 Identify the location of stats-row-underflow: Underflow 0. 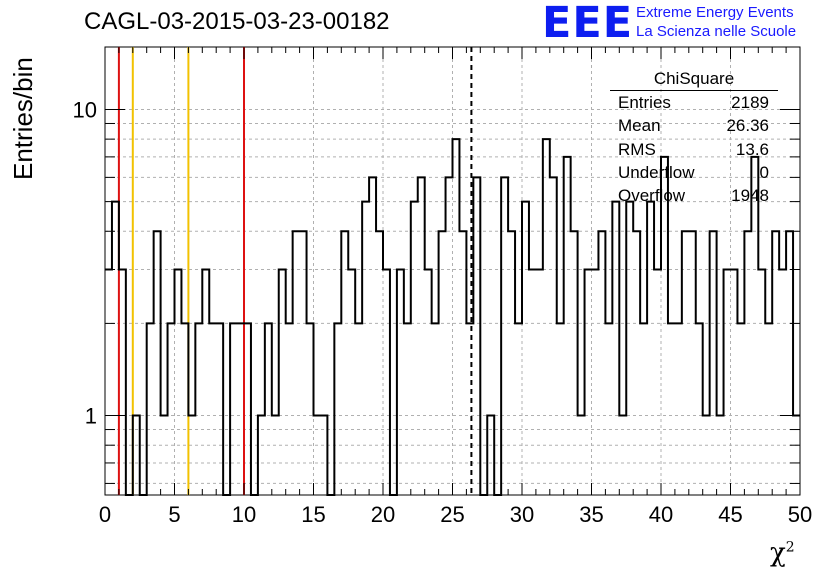
(694, 172).